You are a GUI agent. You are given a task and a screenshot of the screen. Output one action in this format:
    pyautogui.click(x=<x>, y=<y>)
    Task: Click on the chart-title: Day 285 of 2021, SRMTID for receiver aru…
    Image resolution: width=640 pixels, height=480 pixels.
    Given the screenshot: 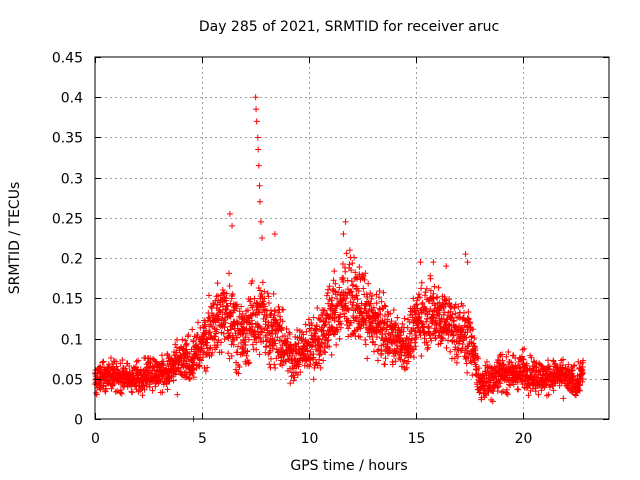 What is the action you would take?
    pyautogui.click(x=349, y=27)
    